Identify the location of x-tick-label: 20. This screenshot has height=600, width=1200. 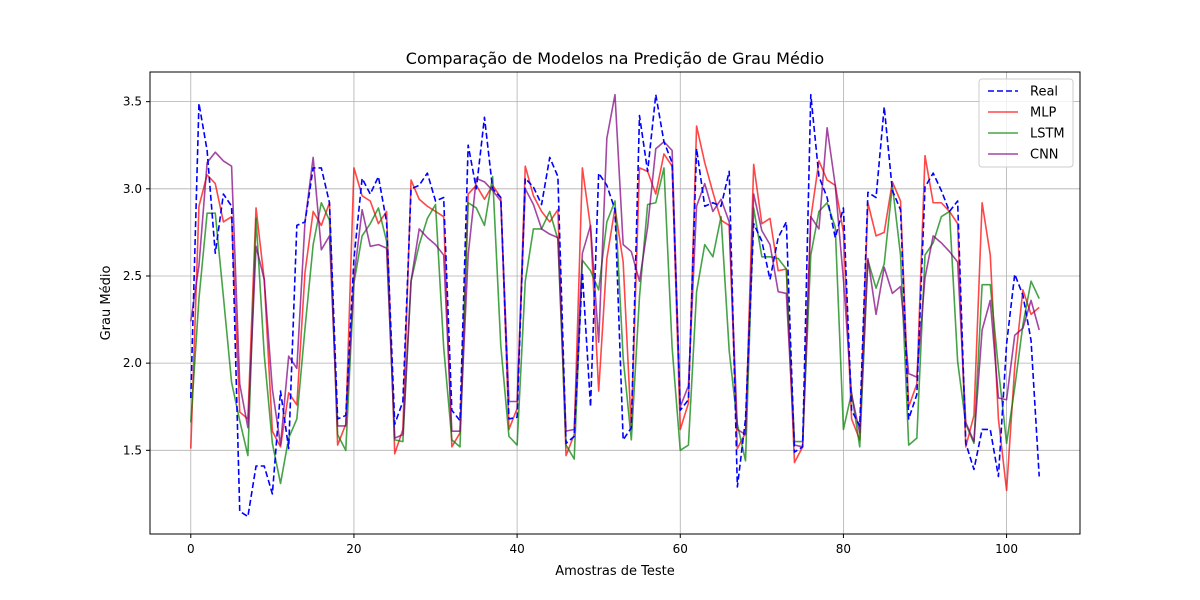
(353, 549).